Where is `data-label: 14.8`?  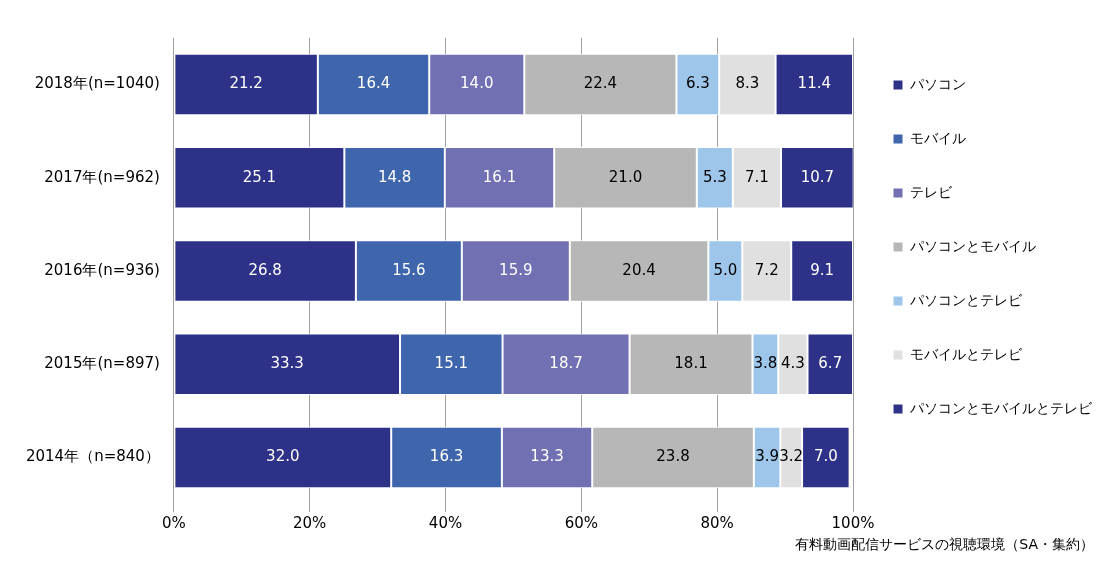 data-label: 14.8 is located at coordinates (394, 176).